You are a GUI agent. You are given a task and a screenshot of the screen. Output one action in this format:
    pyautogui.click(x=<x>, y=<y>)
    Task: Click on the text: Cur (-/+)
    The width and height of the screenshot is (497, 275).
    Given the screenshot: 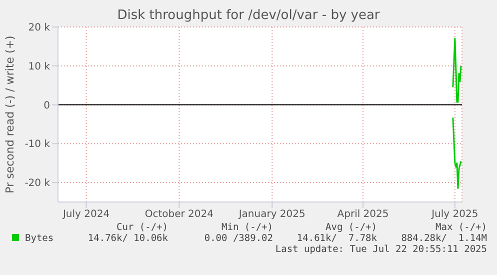 What is the action you would take?
    pyautogui.click(x=142, y=227)
    